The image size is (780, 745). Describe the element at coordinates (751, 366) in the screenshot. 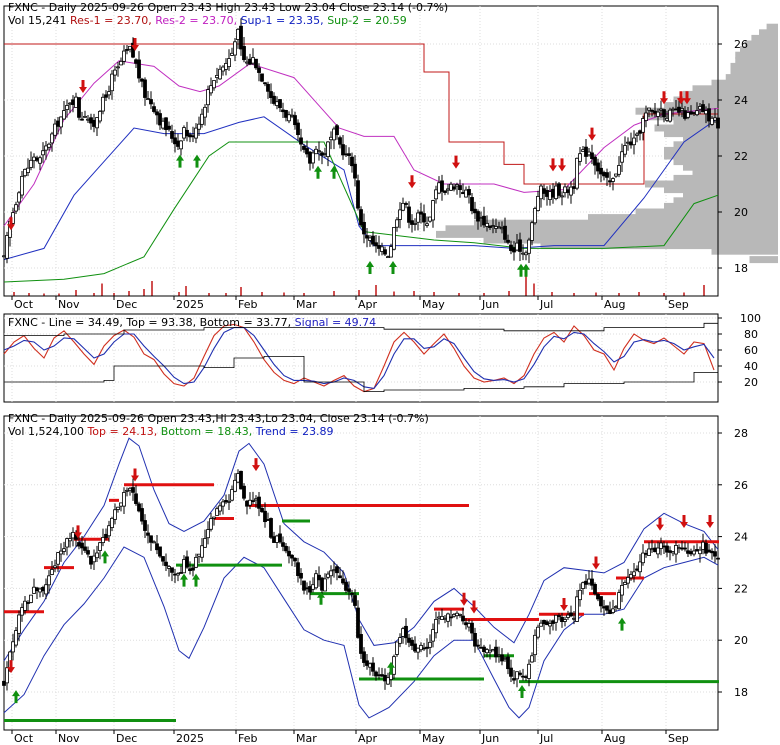

I see `oscillator-y-tick-label: 40` at that location.